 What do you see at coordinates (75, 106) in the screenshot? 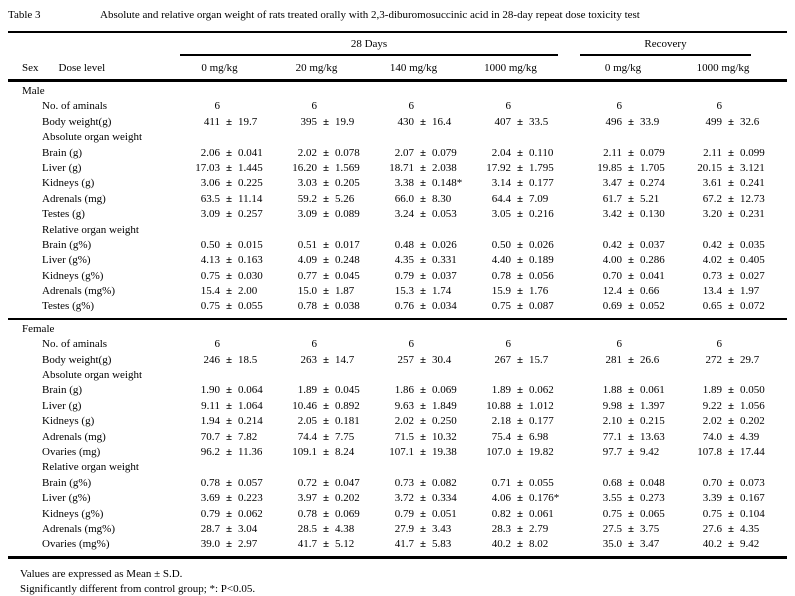
I see `row-label: No. of aminals` at bounding box center [75, 106].